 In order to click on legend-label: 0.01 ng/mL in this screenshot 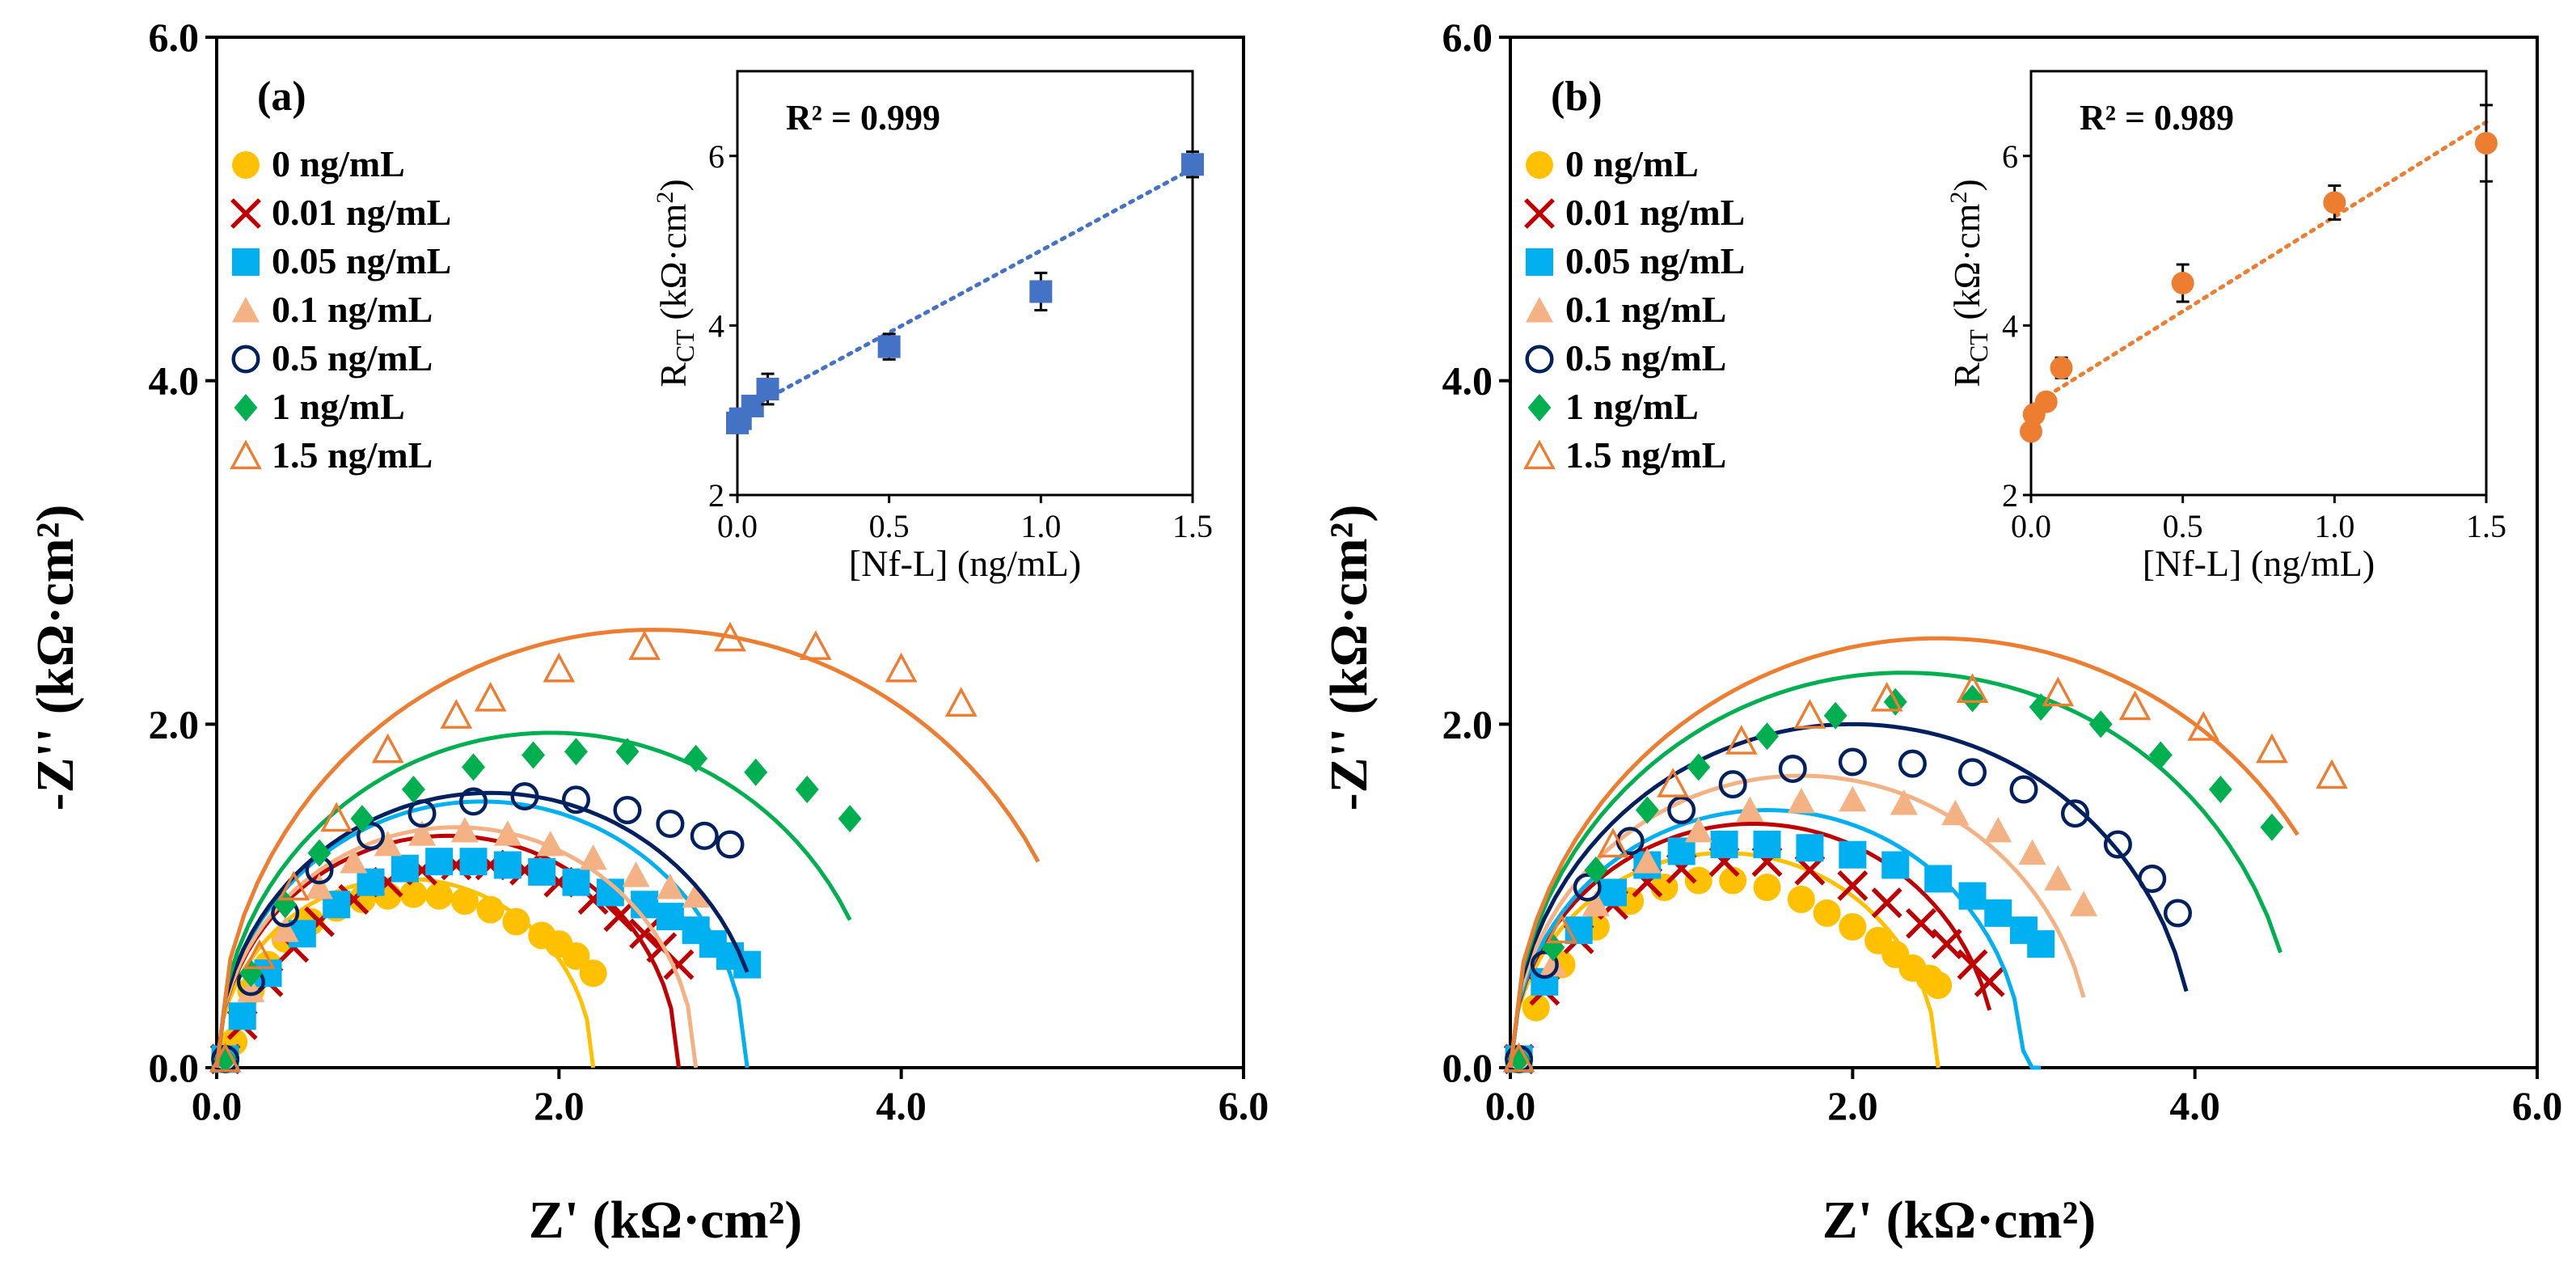, I will do `click(361, 212)`.